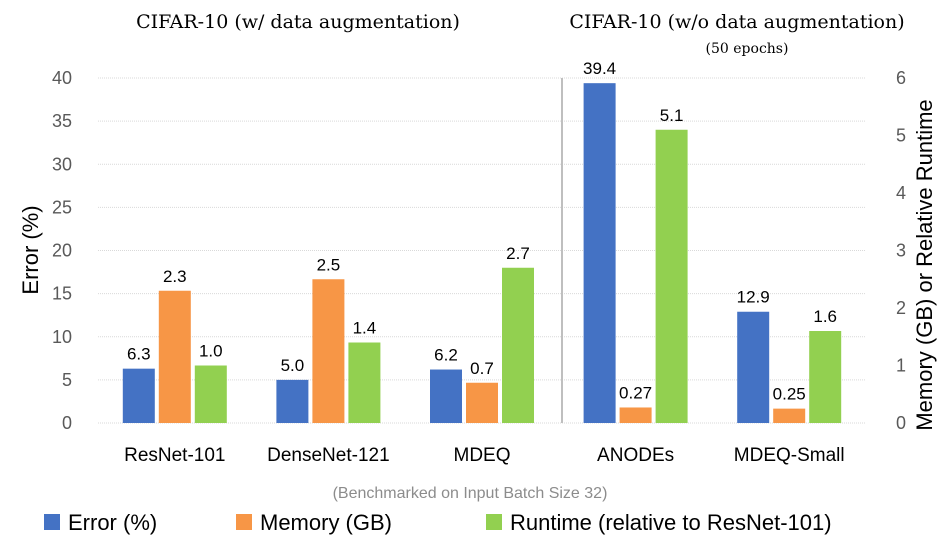 Image resolution: width=952 pixels, height=548 pixels. I want to click on y2-tick-label: 4, so click(901, 193).